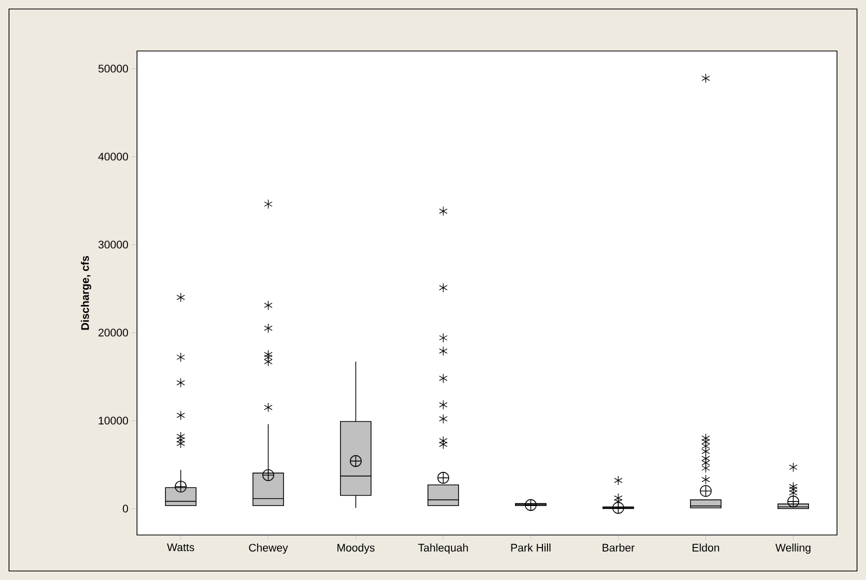  I want to click on y-tick-label: 40000, so click(113, 156).